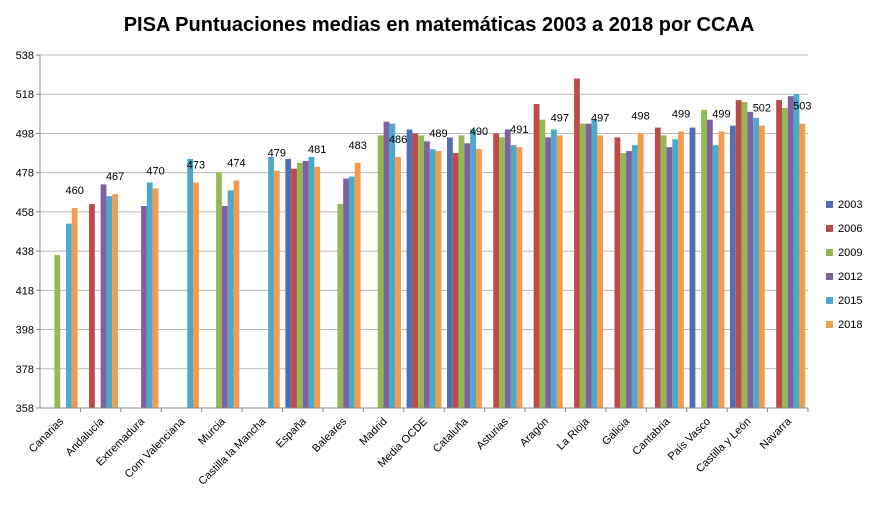 The width and height of the screenshot is (878, 505). Describe the element at coordinates (574, 434) in the screenshot. I see `x-category-label: La Rioja` at that location.